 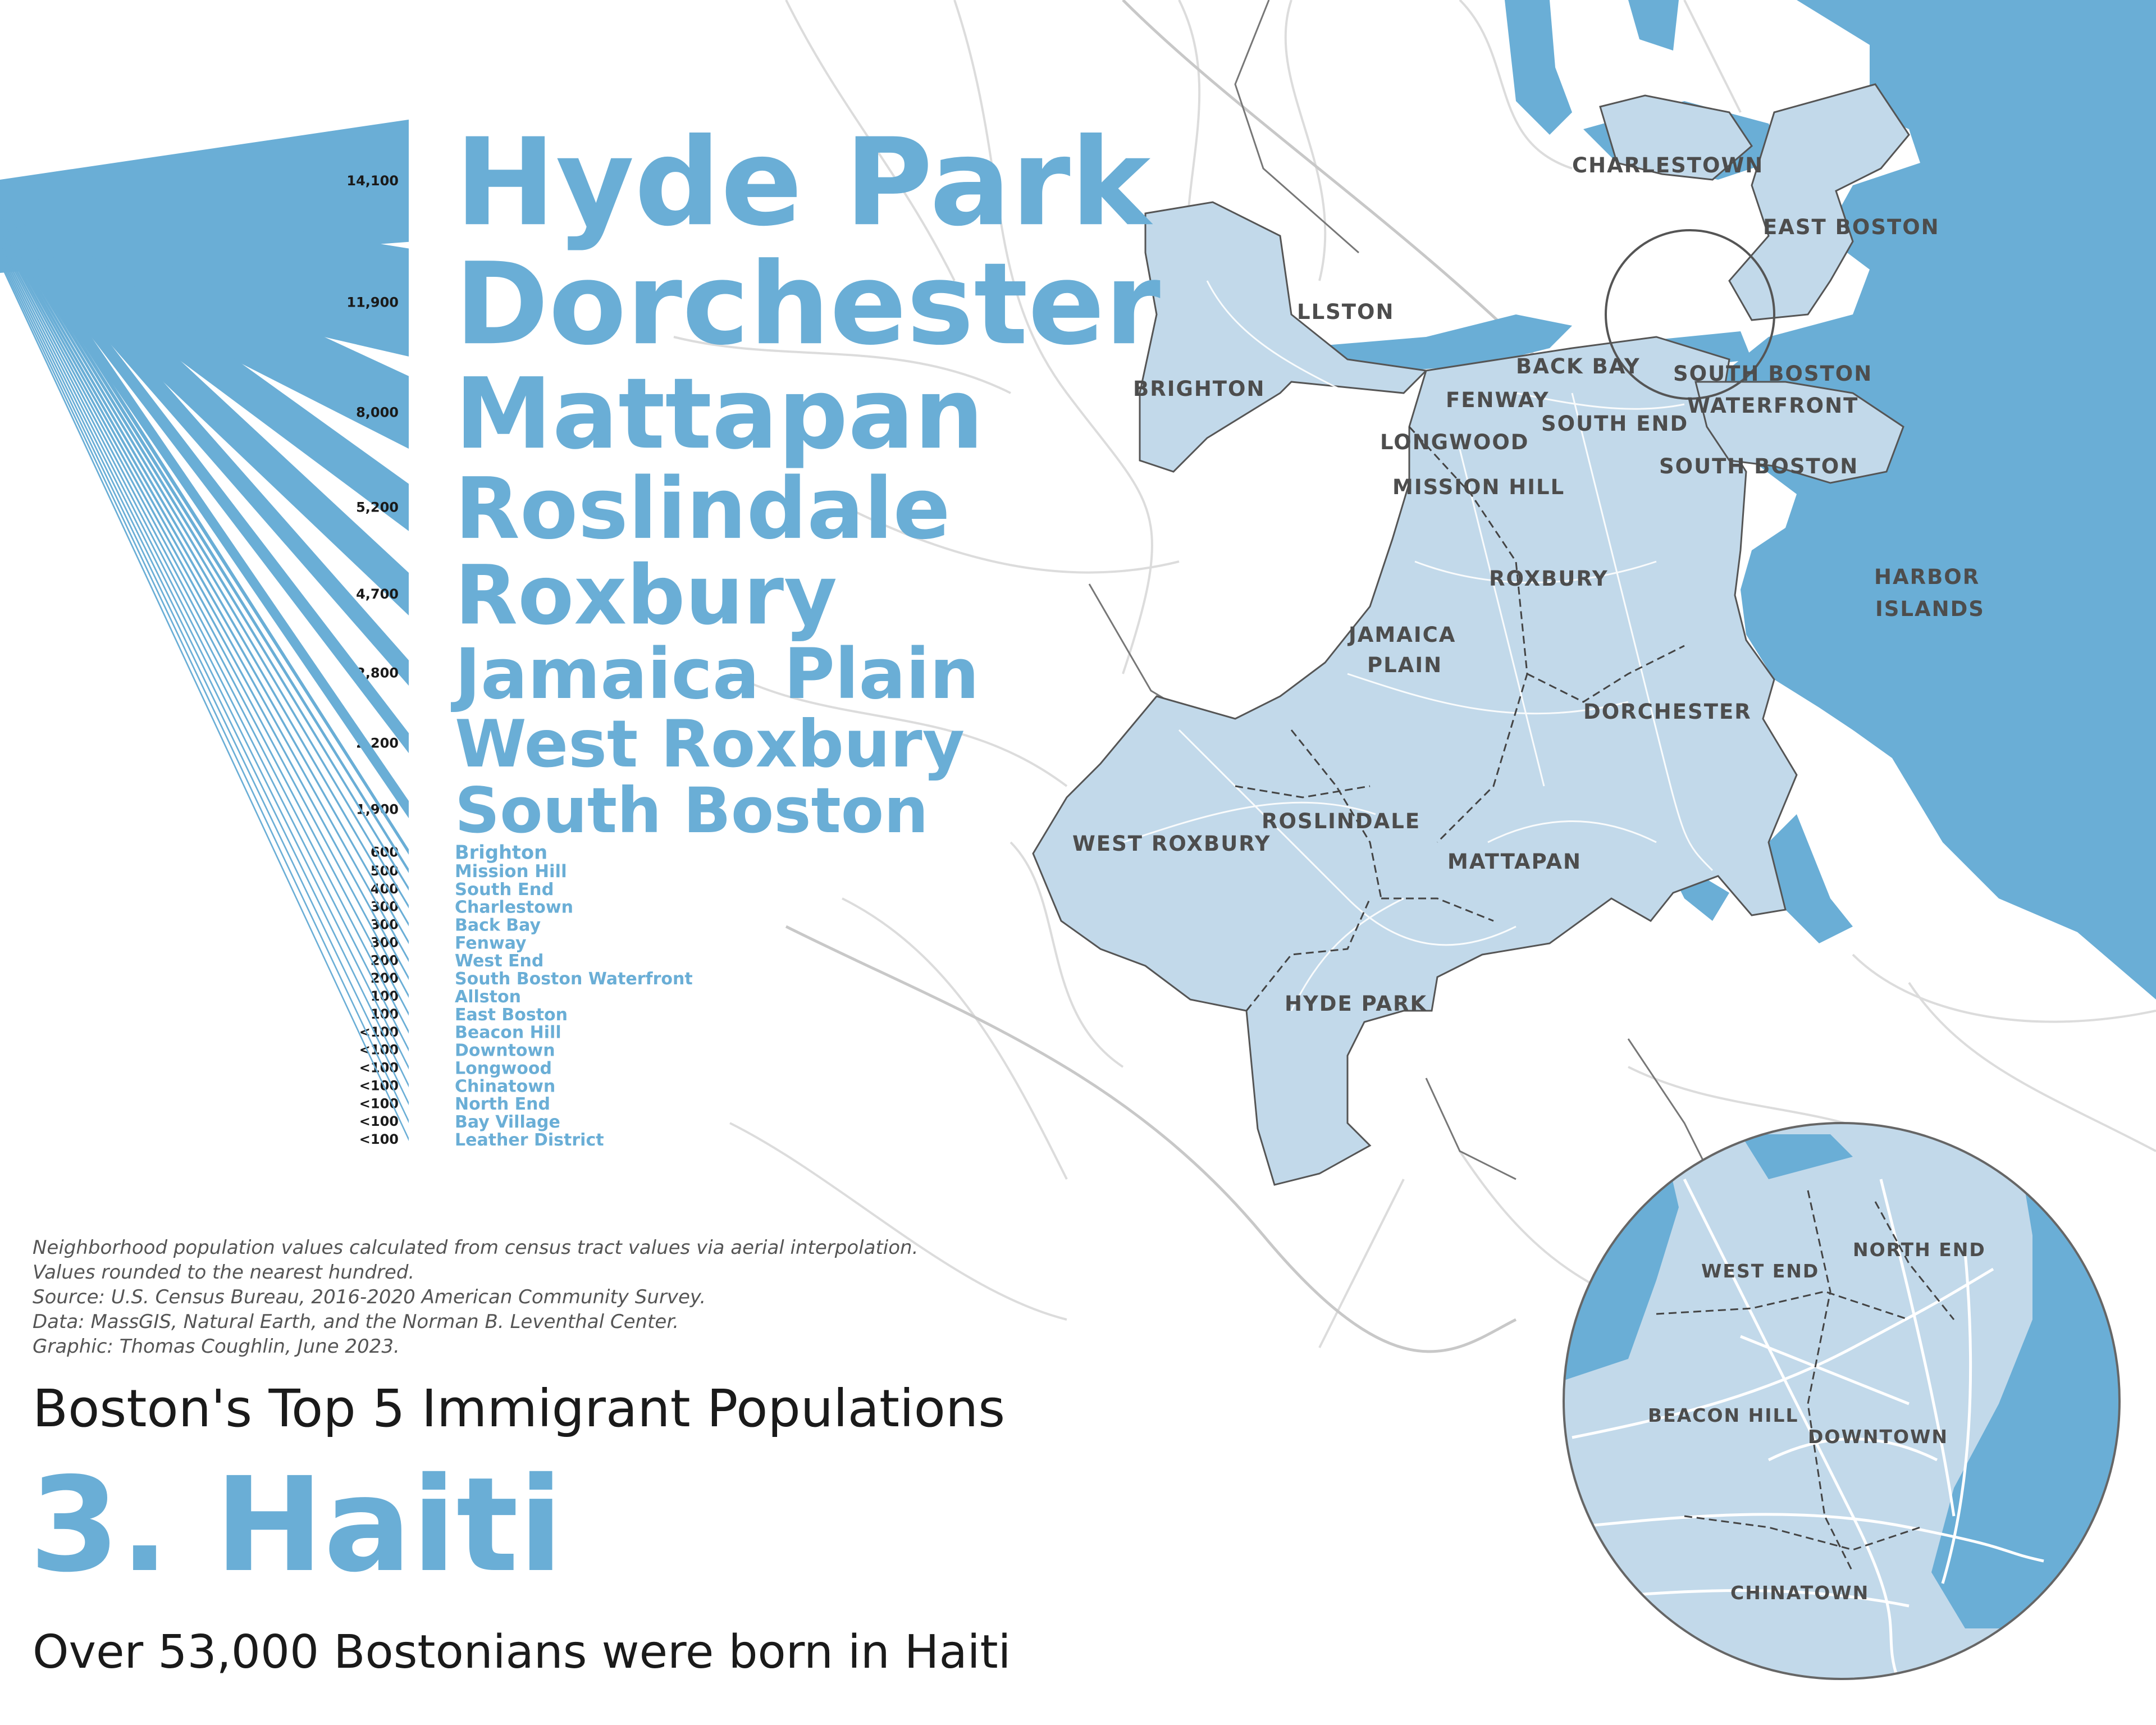 What do you see at coordinates (715, 674) in the screenshot?
I see `rank-label: Jamaica Plain` at bounding box center [715, 674].